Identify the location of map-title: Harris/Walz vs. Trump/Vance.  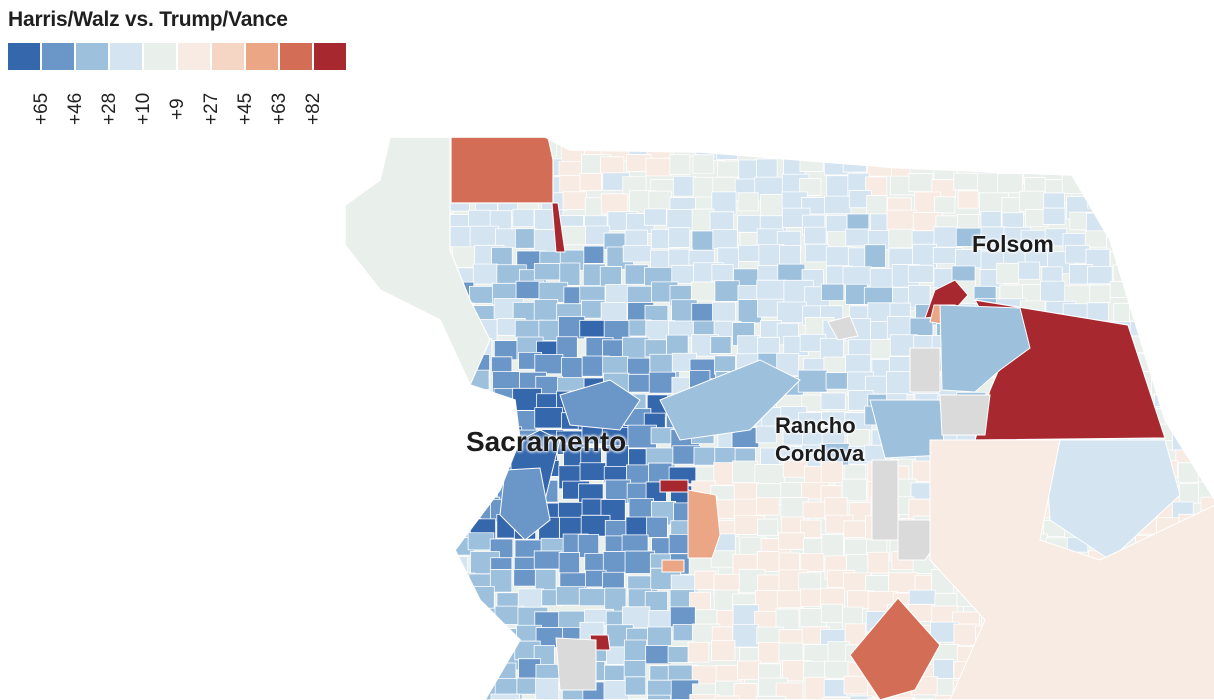
(148, 19).